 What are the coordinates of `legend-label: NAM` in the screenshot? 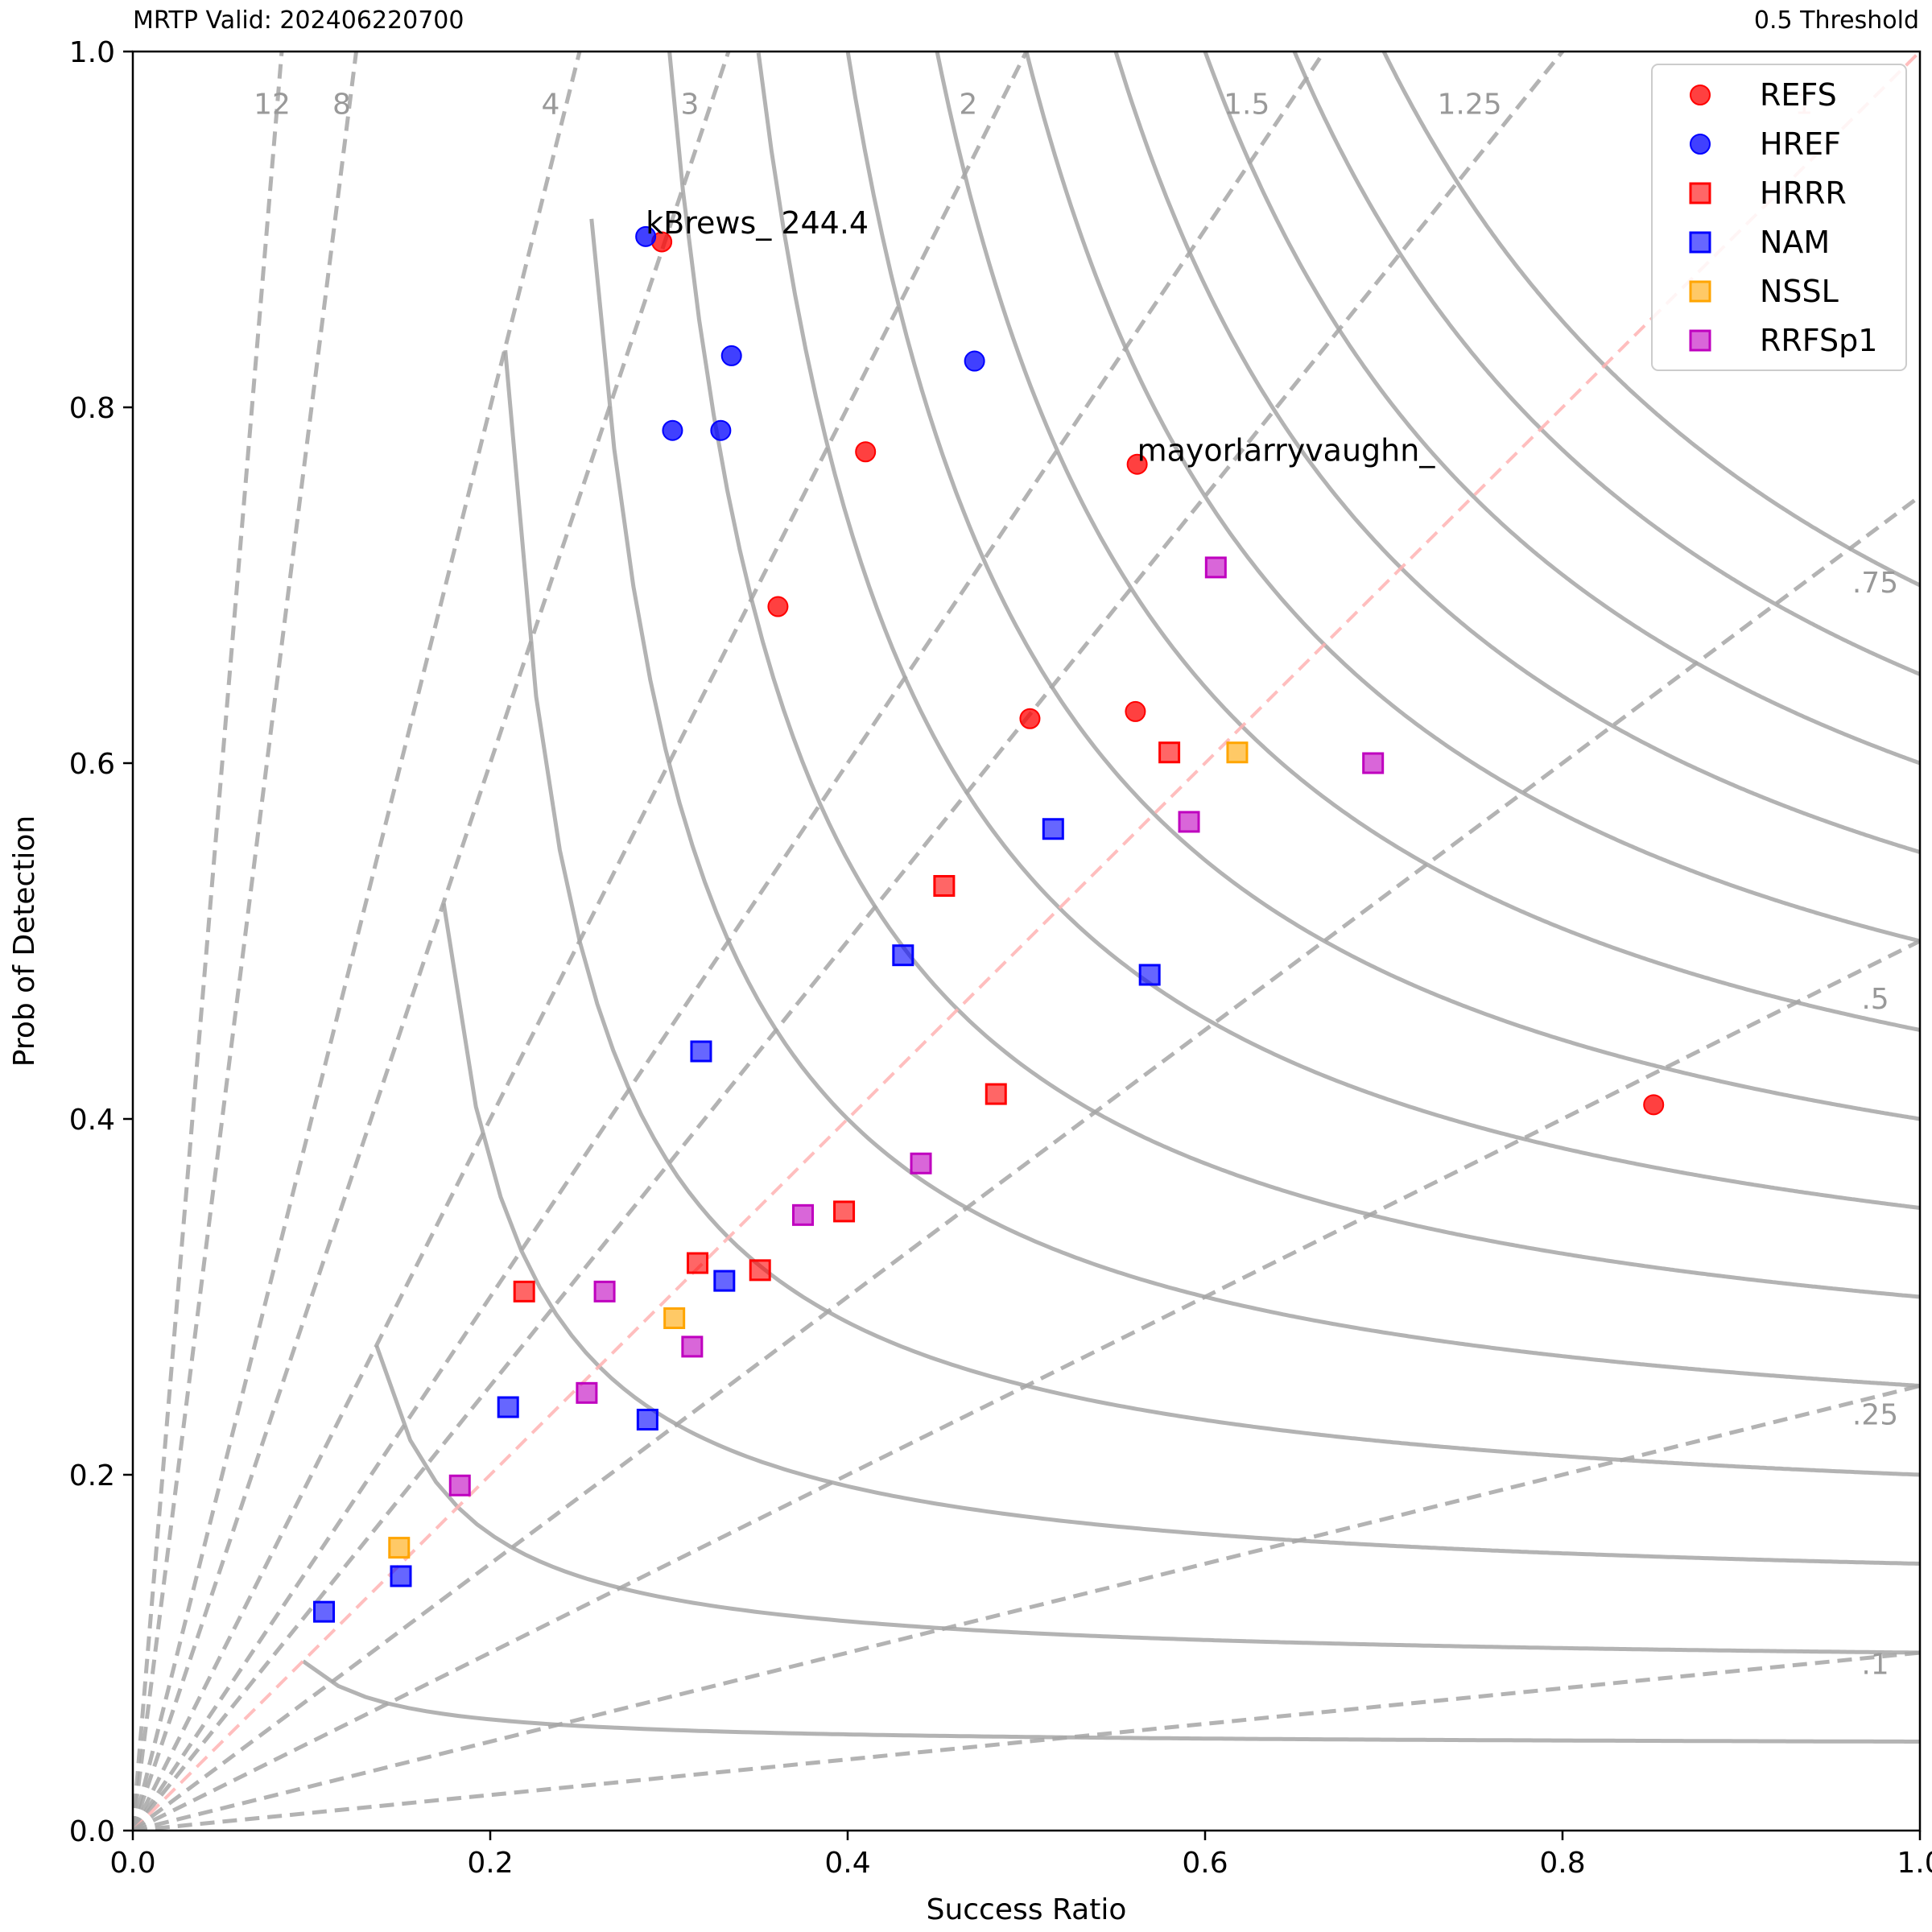 It's located at (1795, 242).